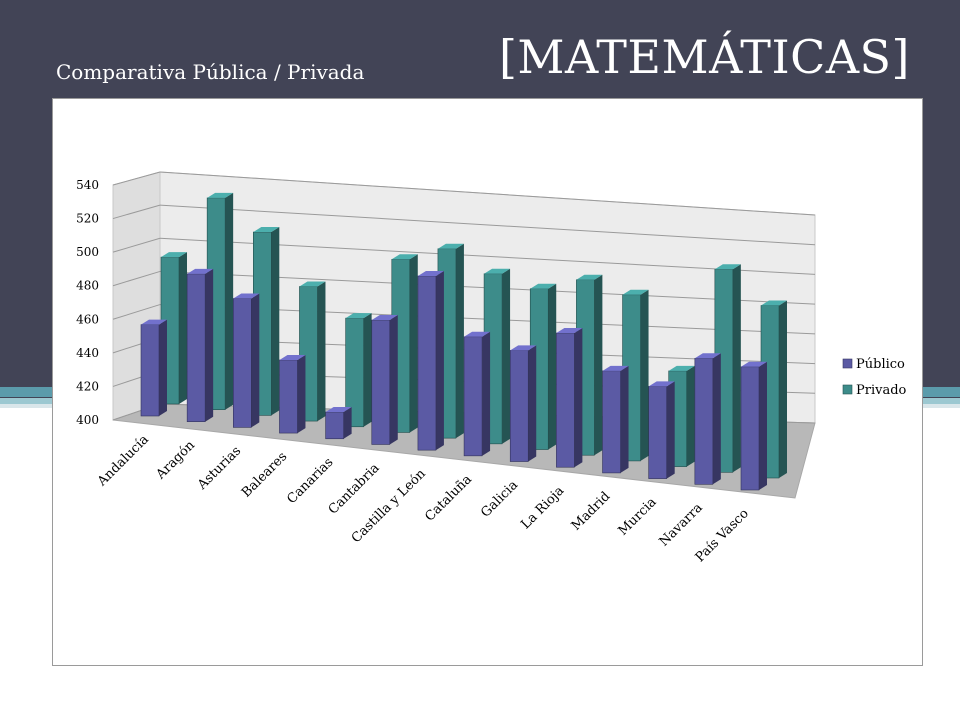 The width and height of the screenshot is (960, 720). Describe the element at coordinates (87, 420) in the screenshot. I see `y-tick-label: 400` at that location.